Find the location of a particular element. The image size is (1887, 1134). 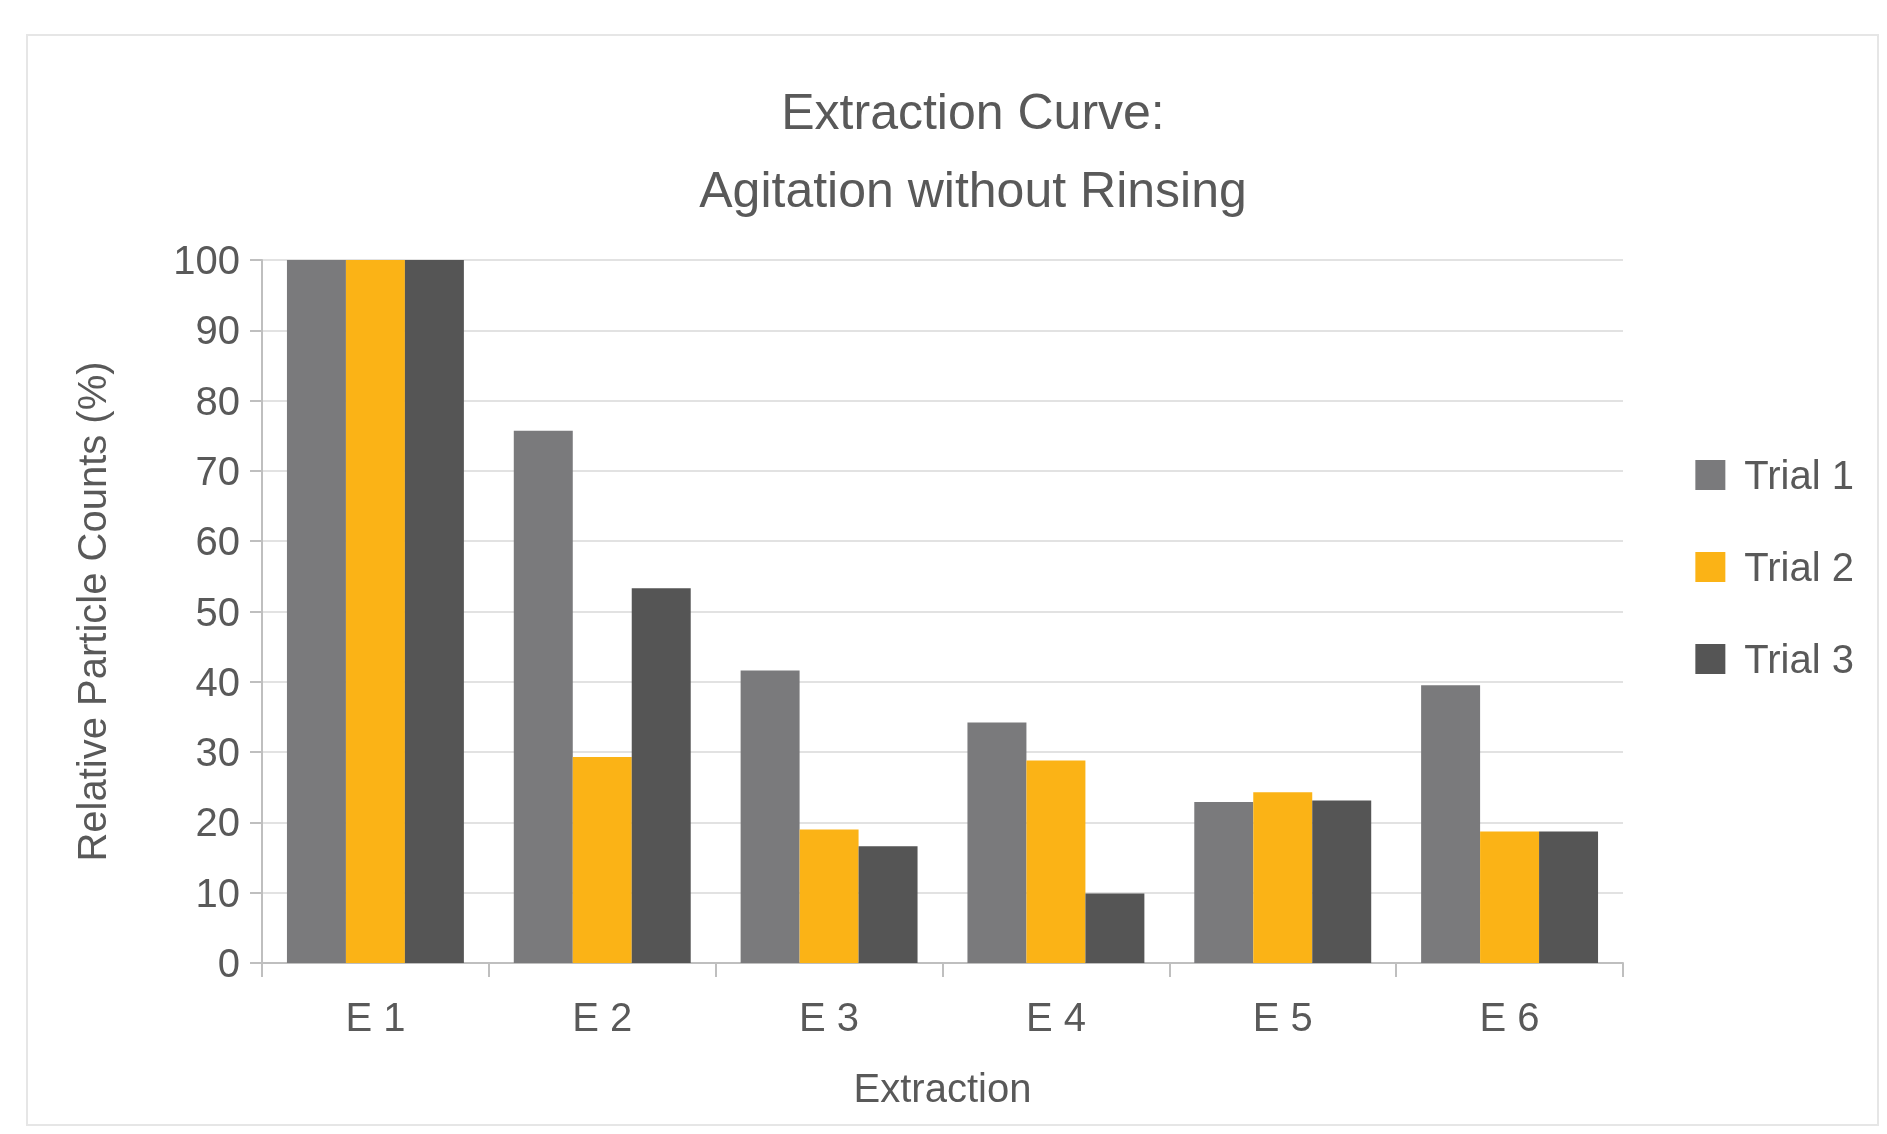

y-tick-label: 50 is located at coordinates (217, 611).